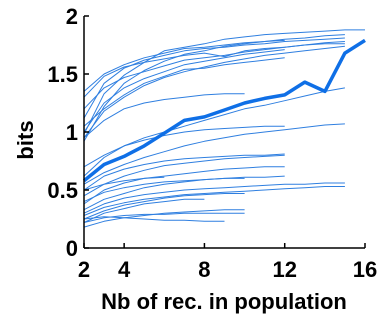 Image resolution: width=380 pixels, height=320 pixels. Describe the element at coordinates (204, 269) in the screenshot. I see `x-tick-label-8: 8` at that location.